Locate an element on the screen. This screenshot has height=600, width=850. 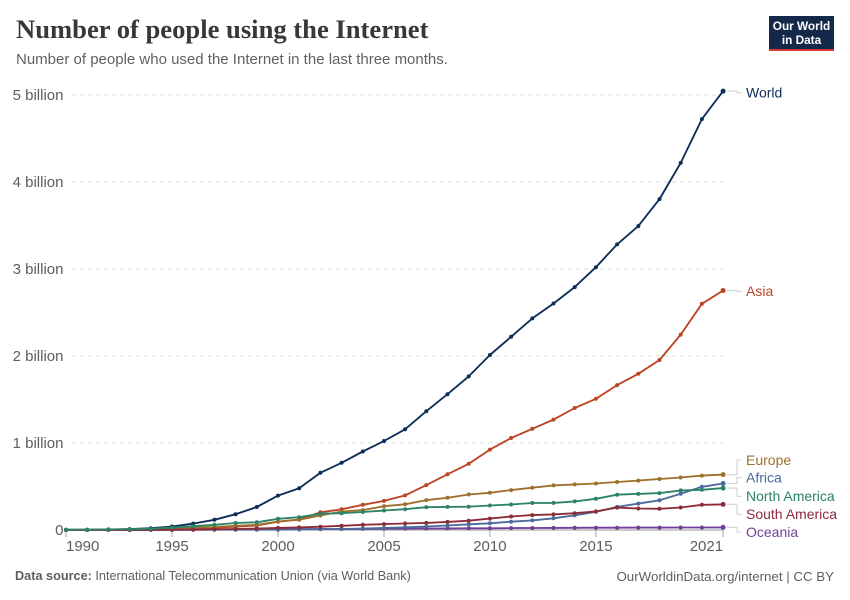
svg-text: 0 is located at coordinates (59, 530).